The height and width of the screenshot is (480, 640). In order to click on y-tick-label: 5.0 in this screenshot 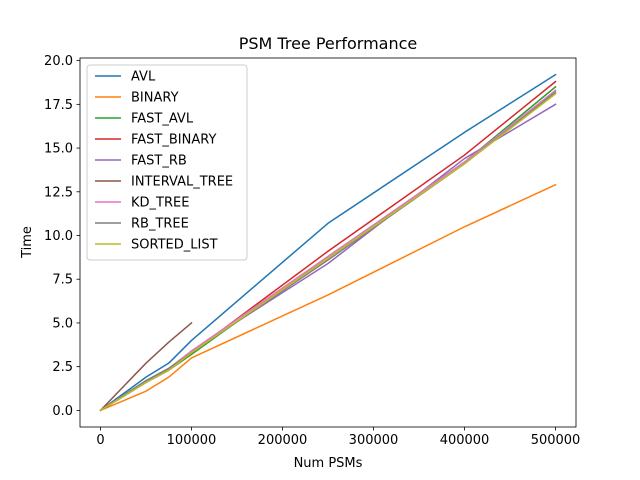, I will do `click(62, 323)`.